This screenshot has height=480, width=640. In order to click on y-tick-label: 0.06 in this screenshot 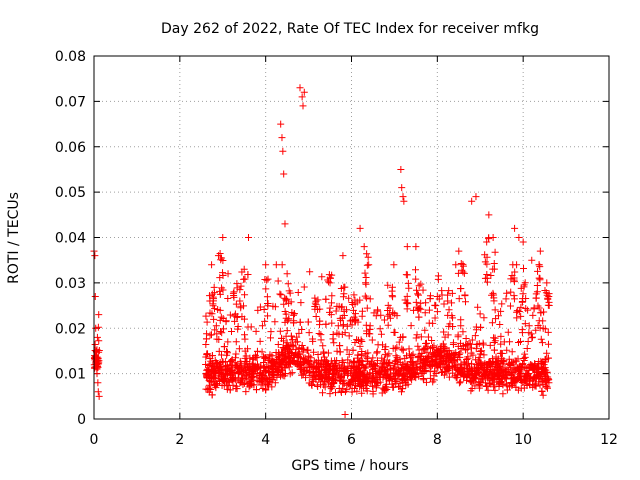, I will do `click(70, 148)`.